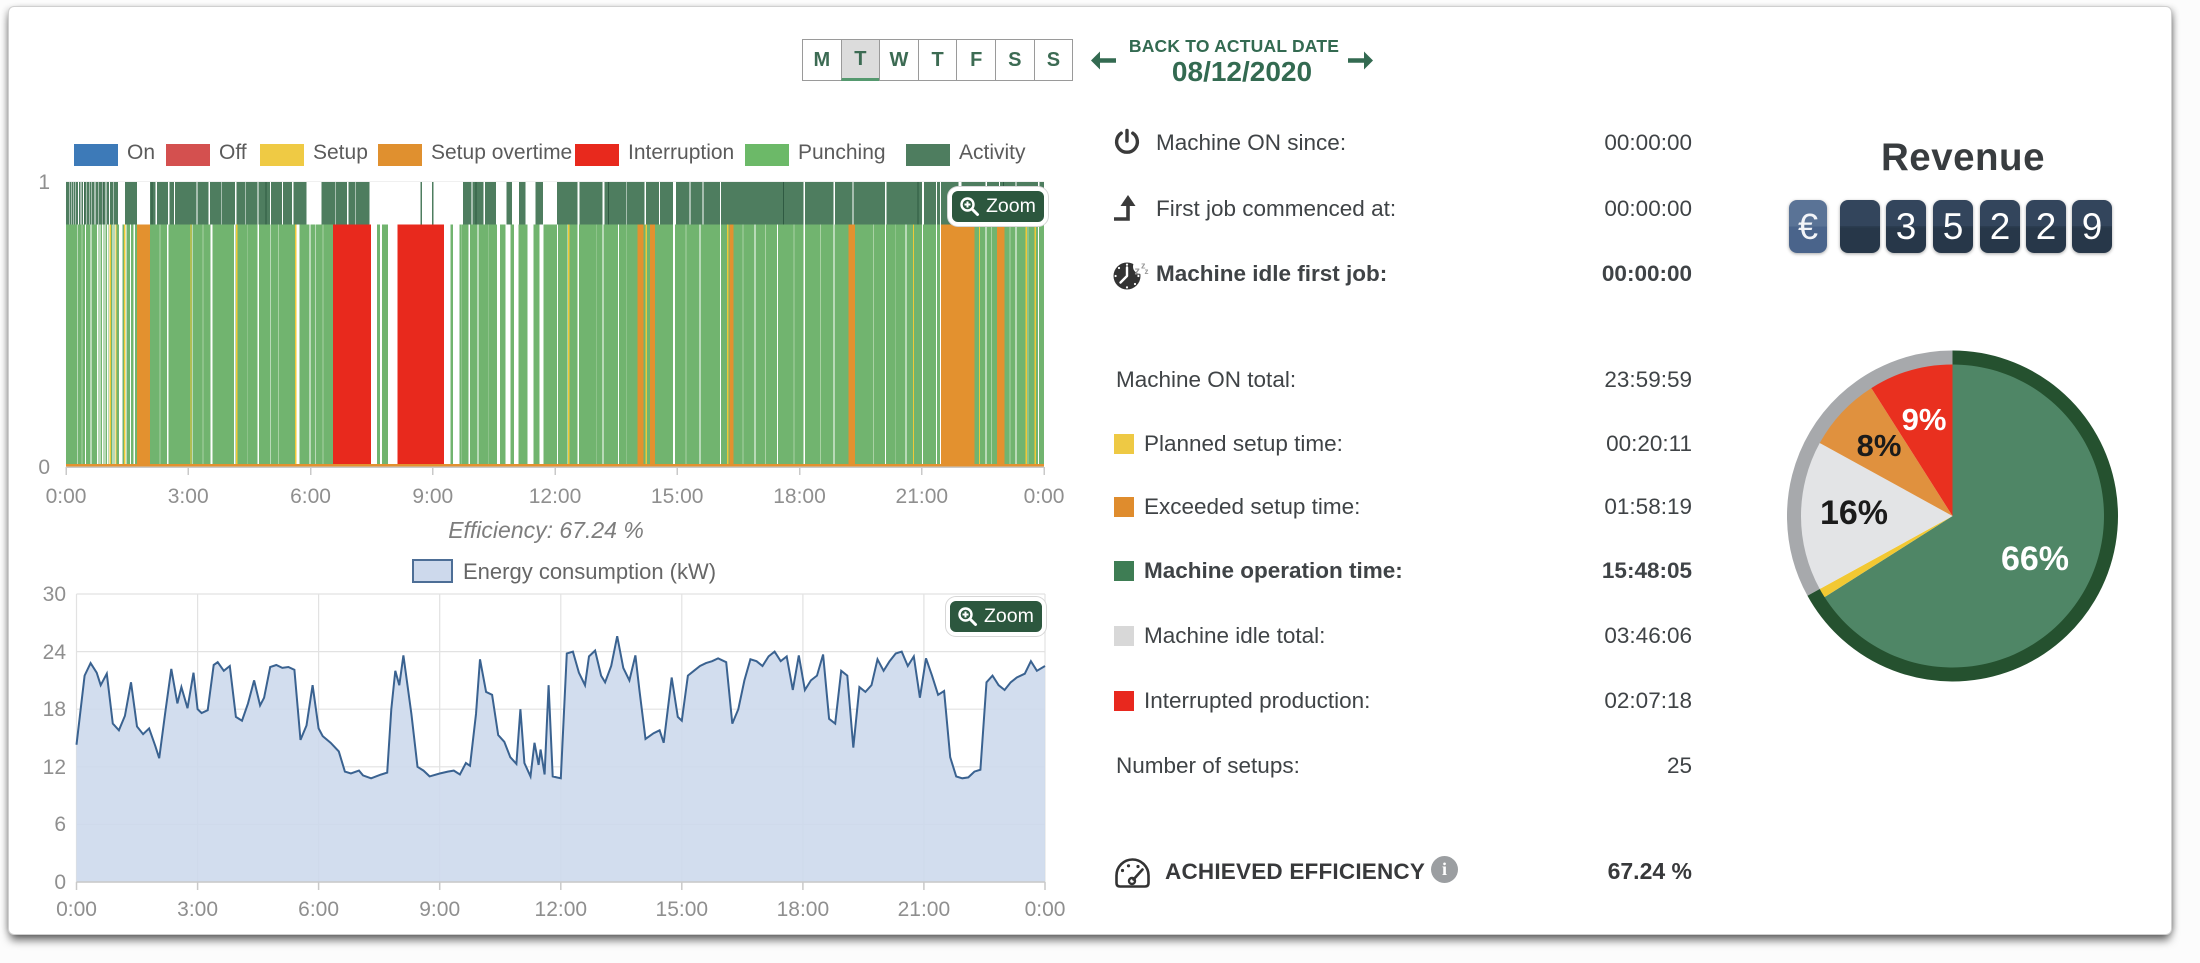 Image resolution: width=2200 pixels, height=963 pixels. What do you see at coordinates (44, 182) in the screenshot?
I see `svg-text: 1` at bounding box center [44, 182].